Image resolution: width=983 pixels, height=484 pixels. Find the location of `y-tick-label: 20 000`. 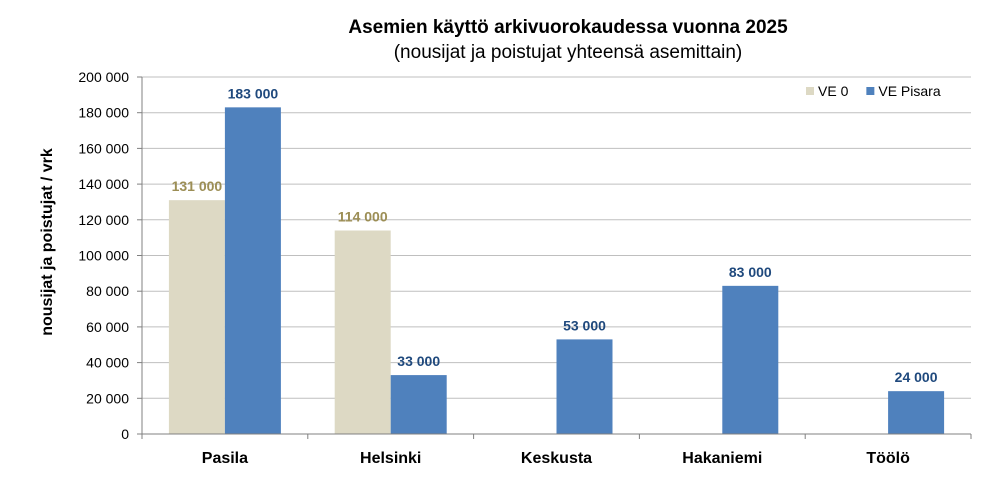

y-tick-label: 20 000 is located at coordinates (107, 398).